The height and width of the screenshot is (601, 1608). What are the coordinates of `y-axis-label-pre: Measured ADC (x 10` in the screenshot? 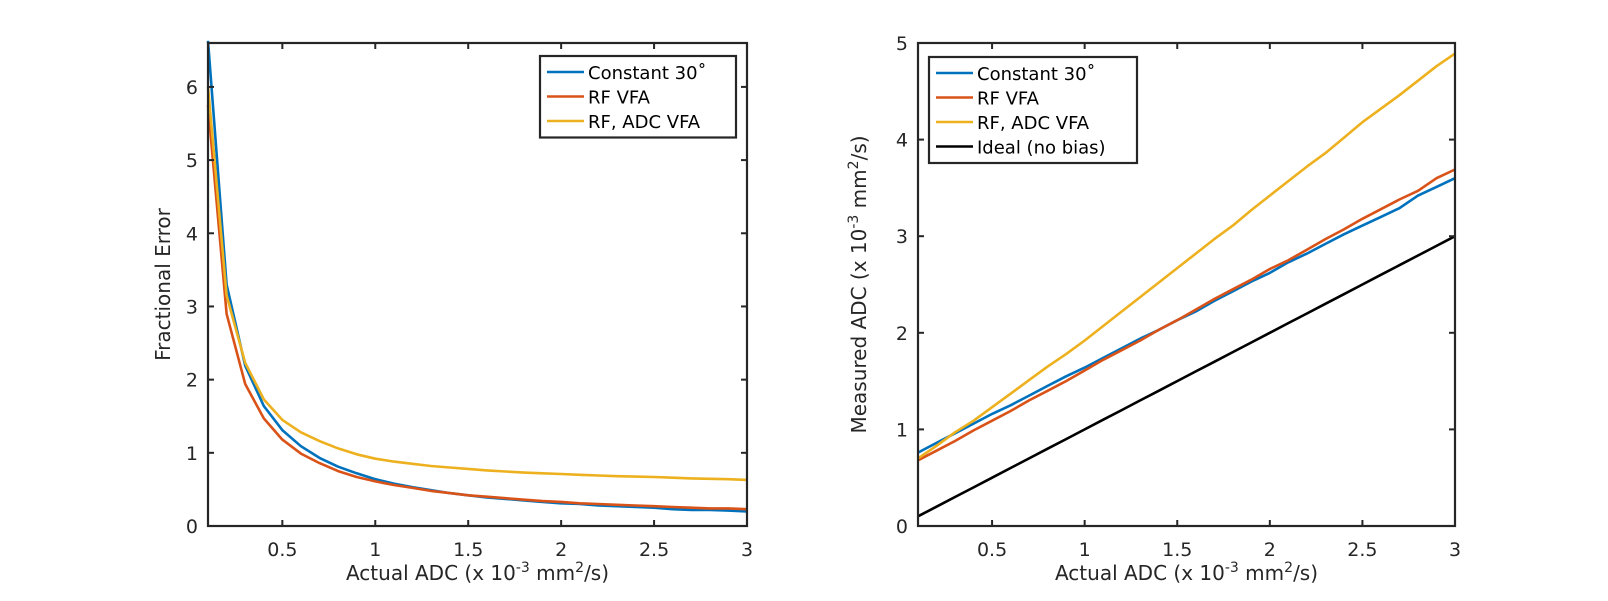 It's located at (859, 331).